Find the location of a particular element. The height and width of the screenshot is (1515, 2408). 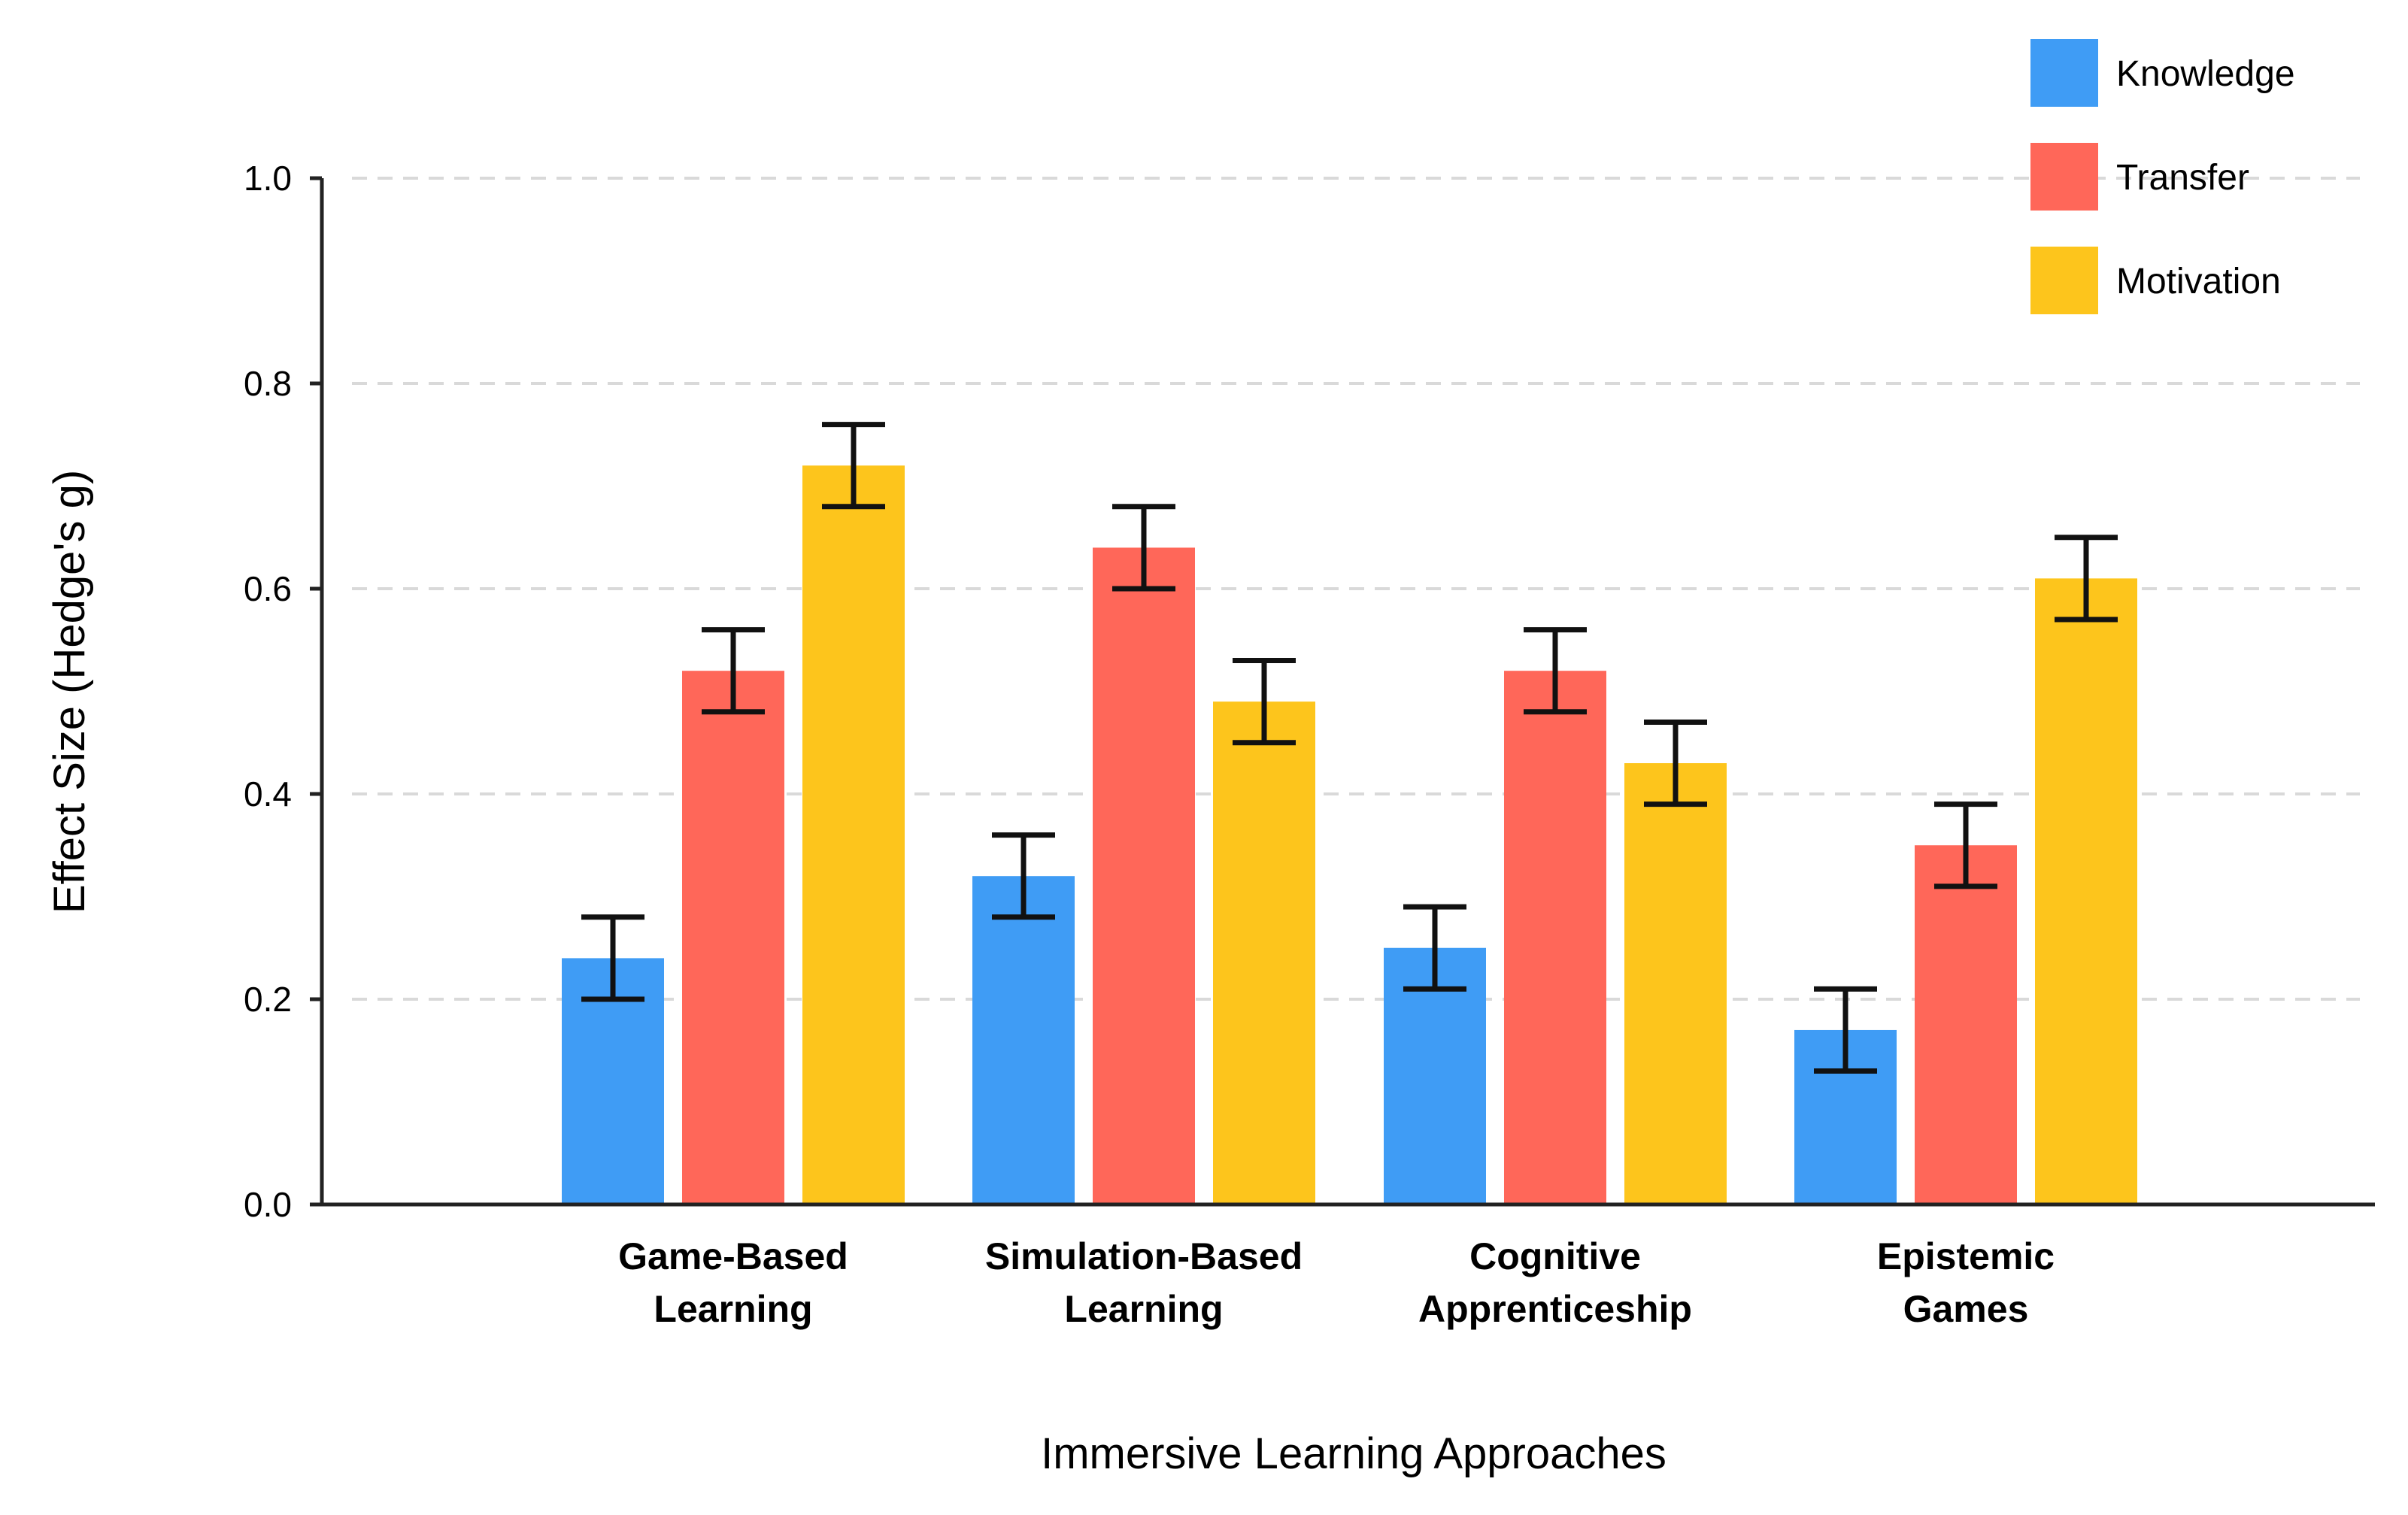

legend: Knowledge Transfer Motivation is located at coordinates (2162, 176).